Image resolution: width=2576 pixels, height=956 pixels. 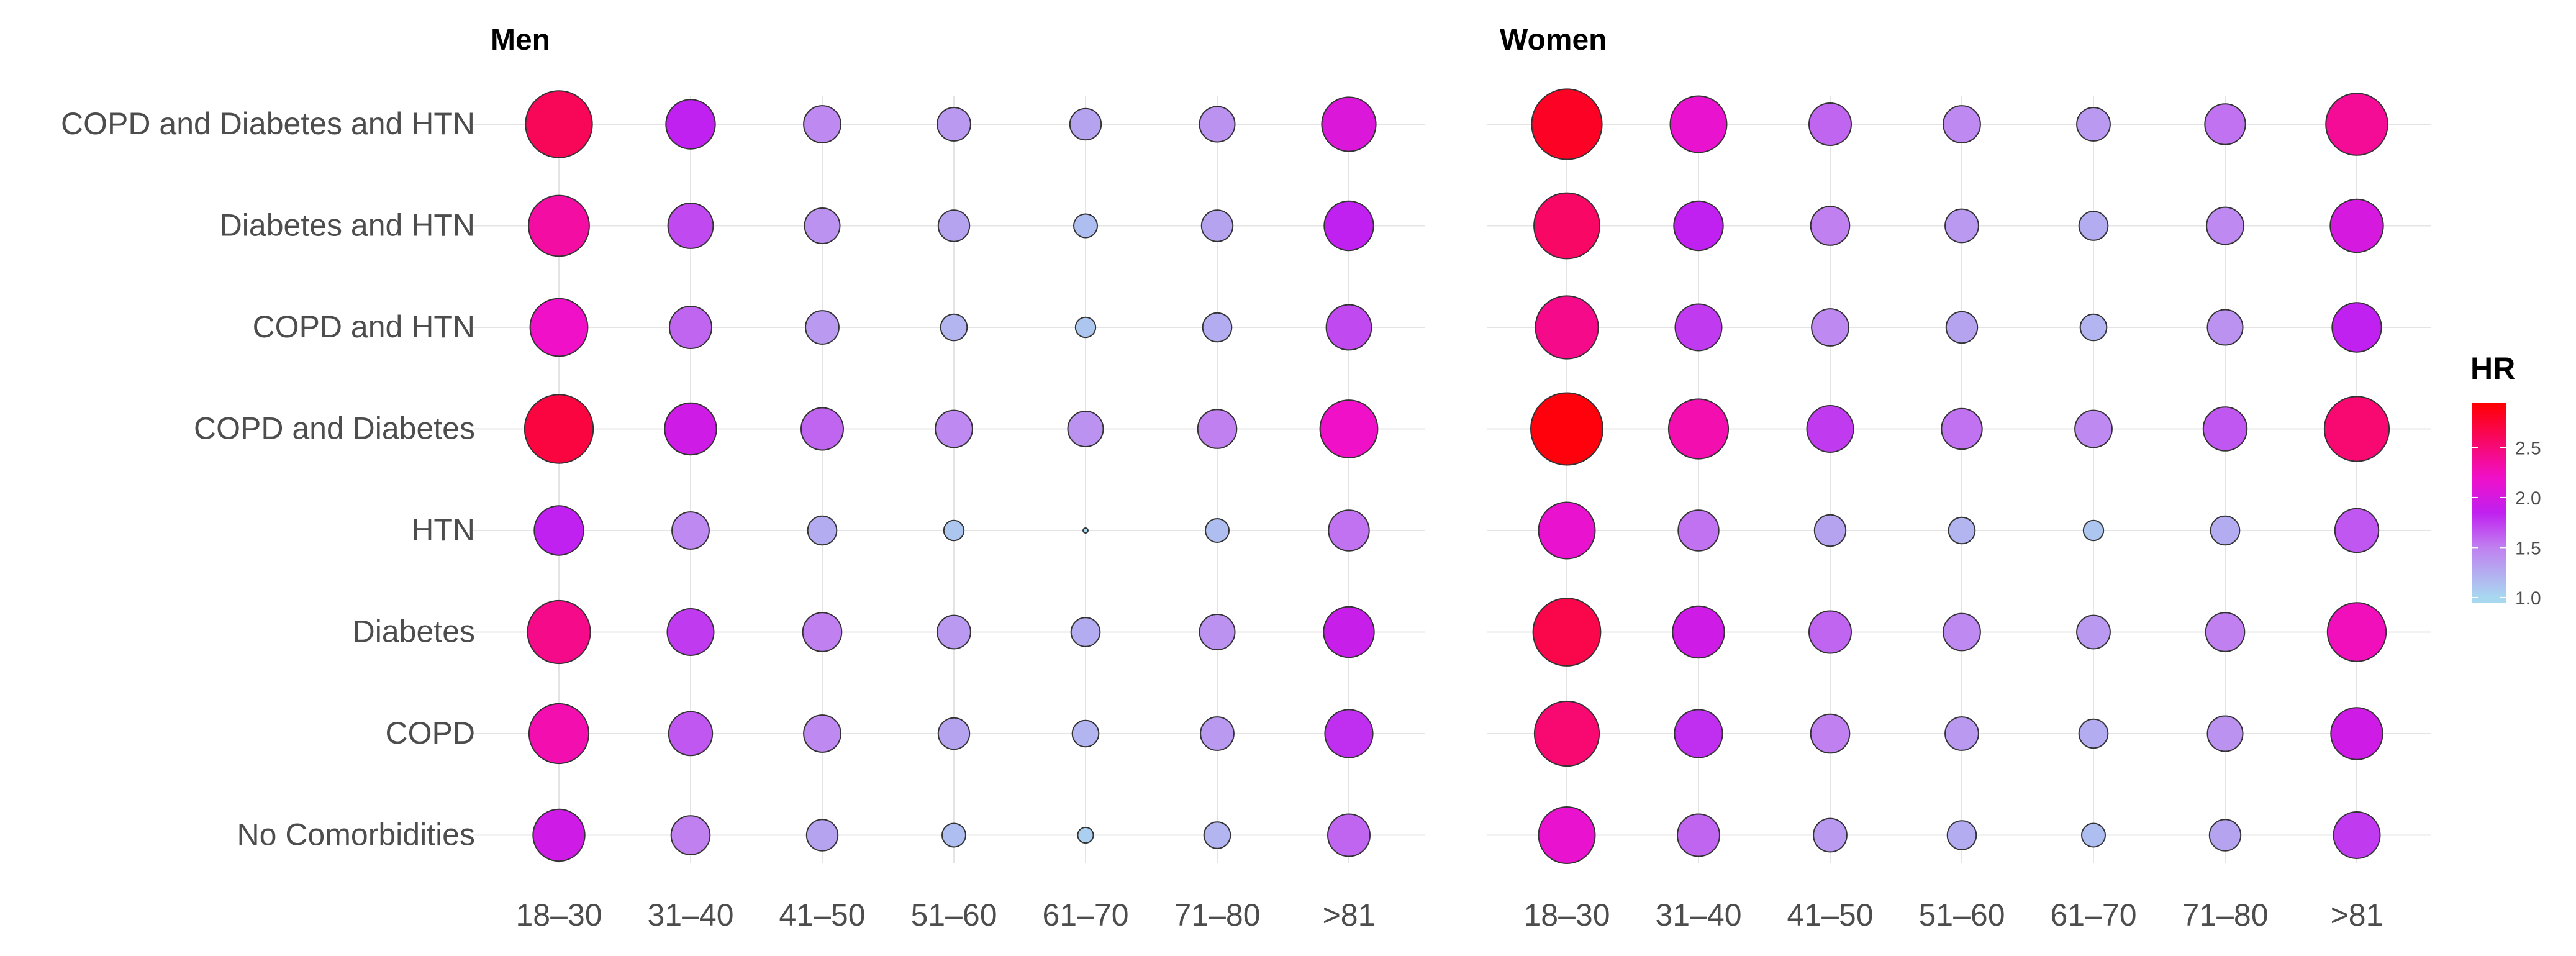 I want to click on y-tick-label: HTN, so click(x=443, y=529).